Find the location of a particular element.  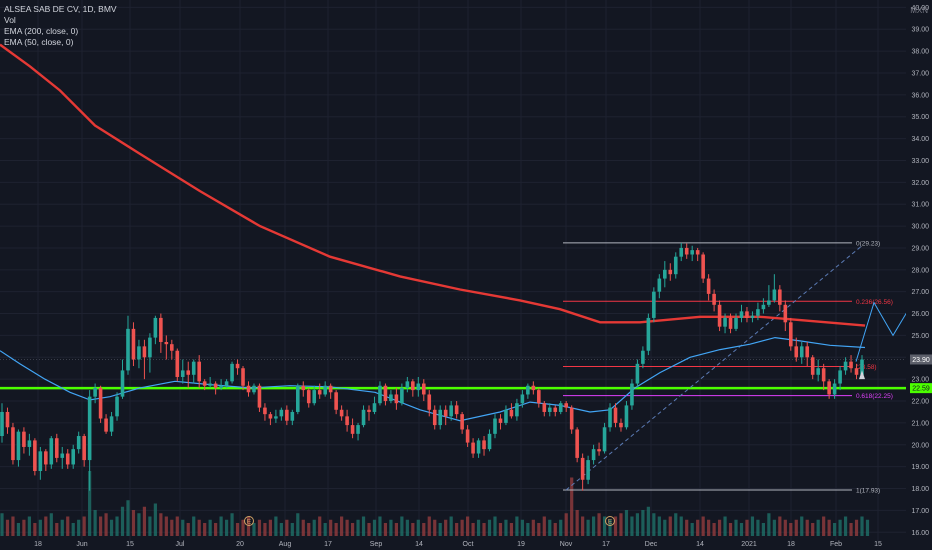

legend-volume: Vol is located at coordinates (10, 20).